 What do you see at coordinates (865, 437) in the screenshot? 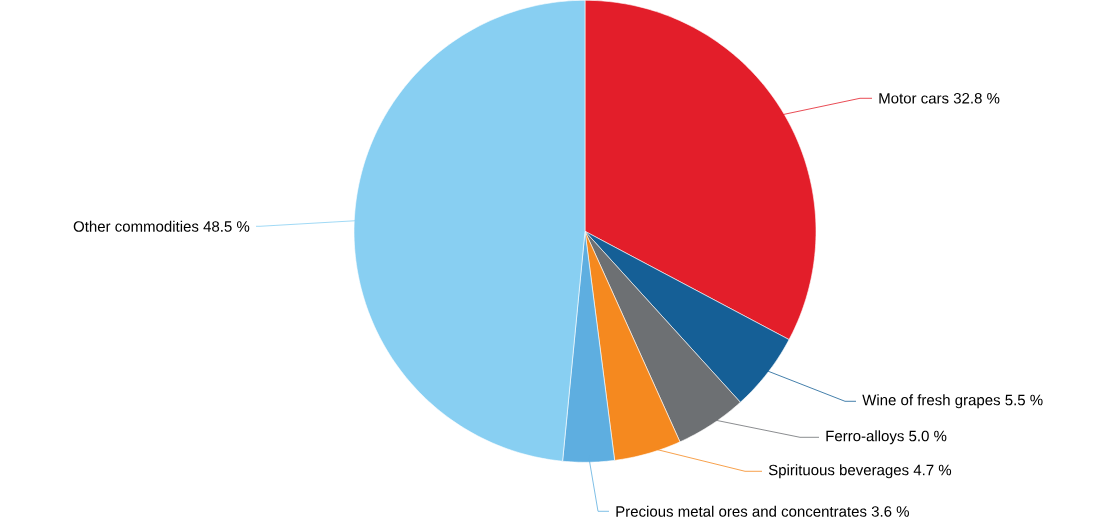
I see `slice-label: Ferro-alloys` at bounding box center [865, 437].